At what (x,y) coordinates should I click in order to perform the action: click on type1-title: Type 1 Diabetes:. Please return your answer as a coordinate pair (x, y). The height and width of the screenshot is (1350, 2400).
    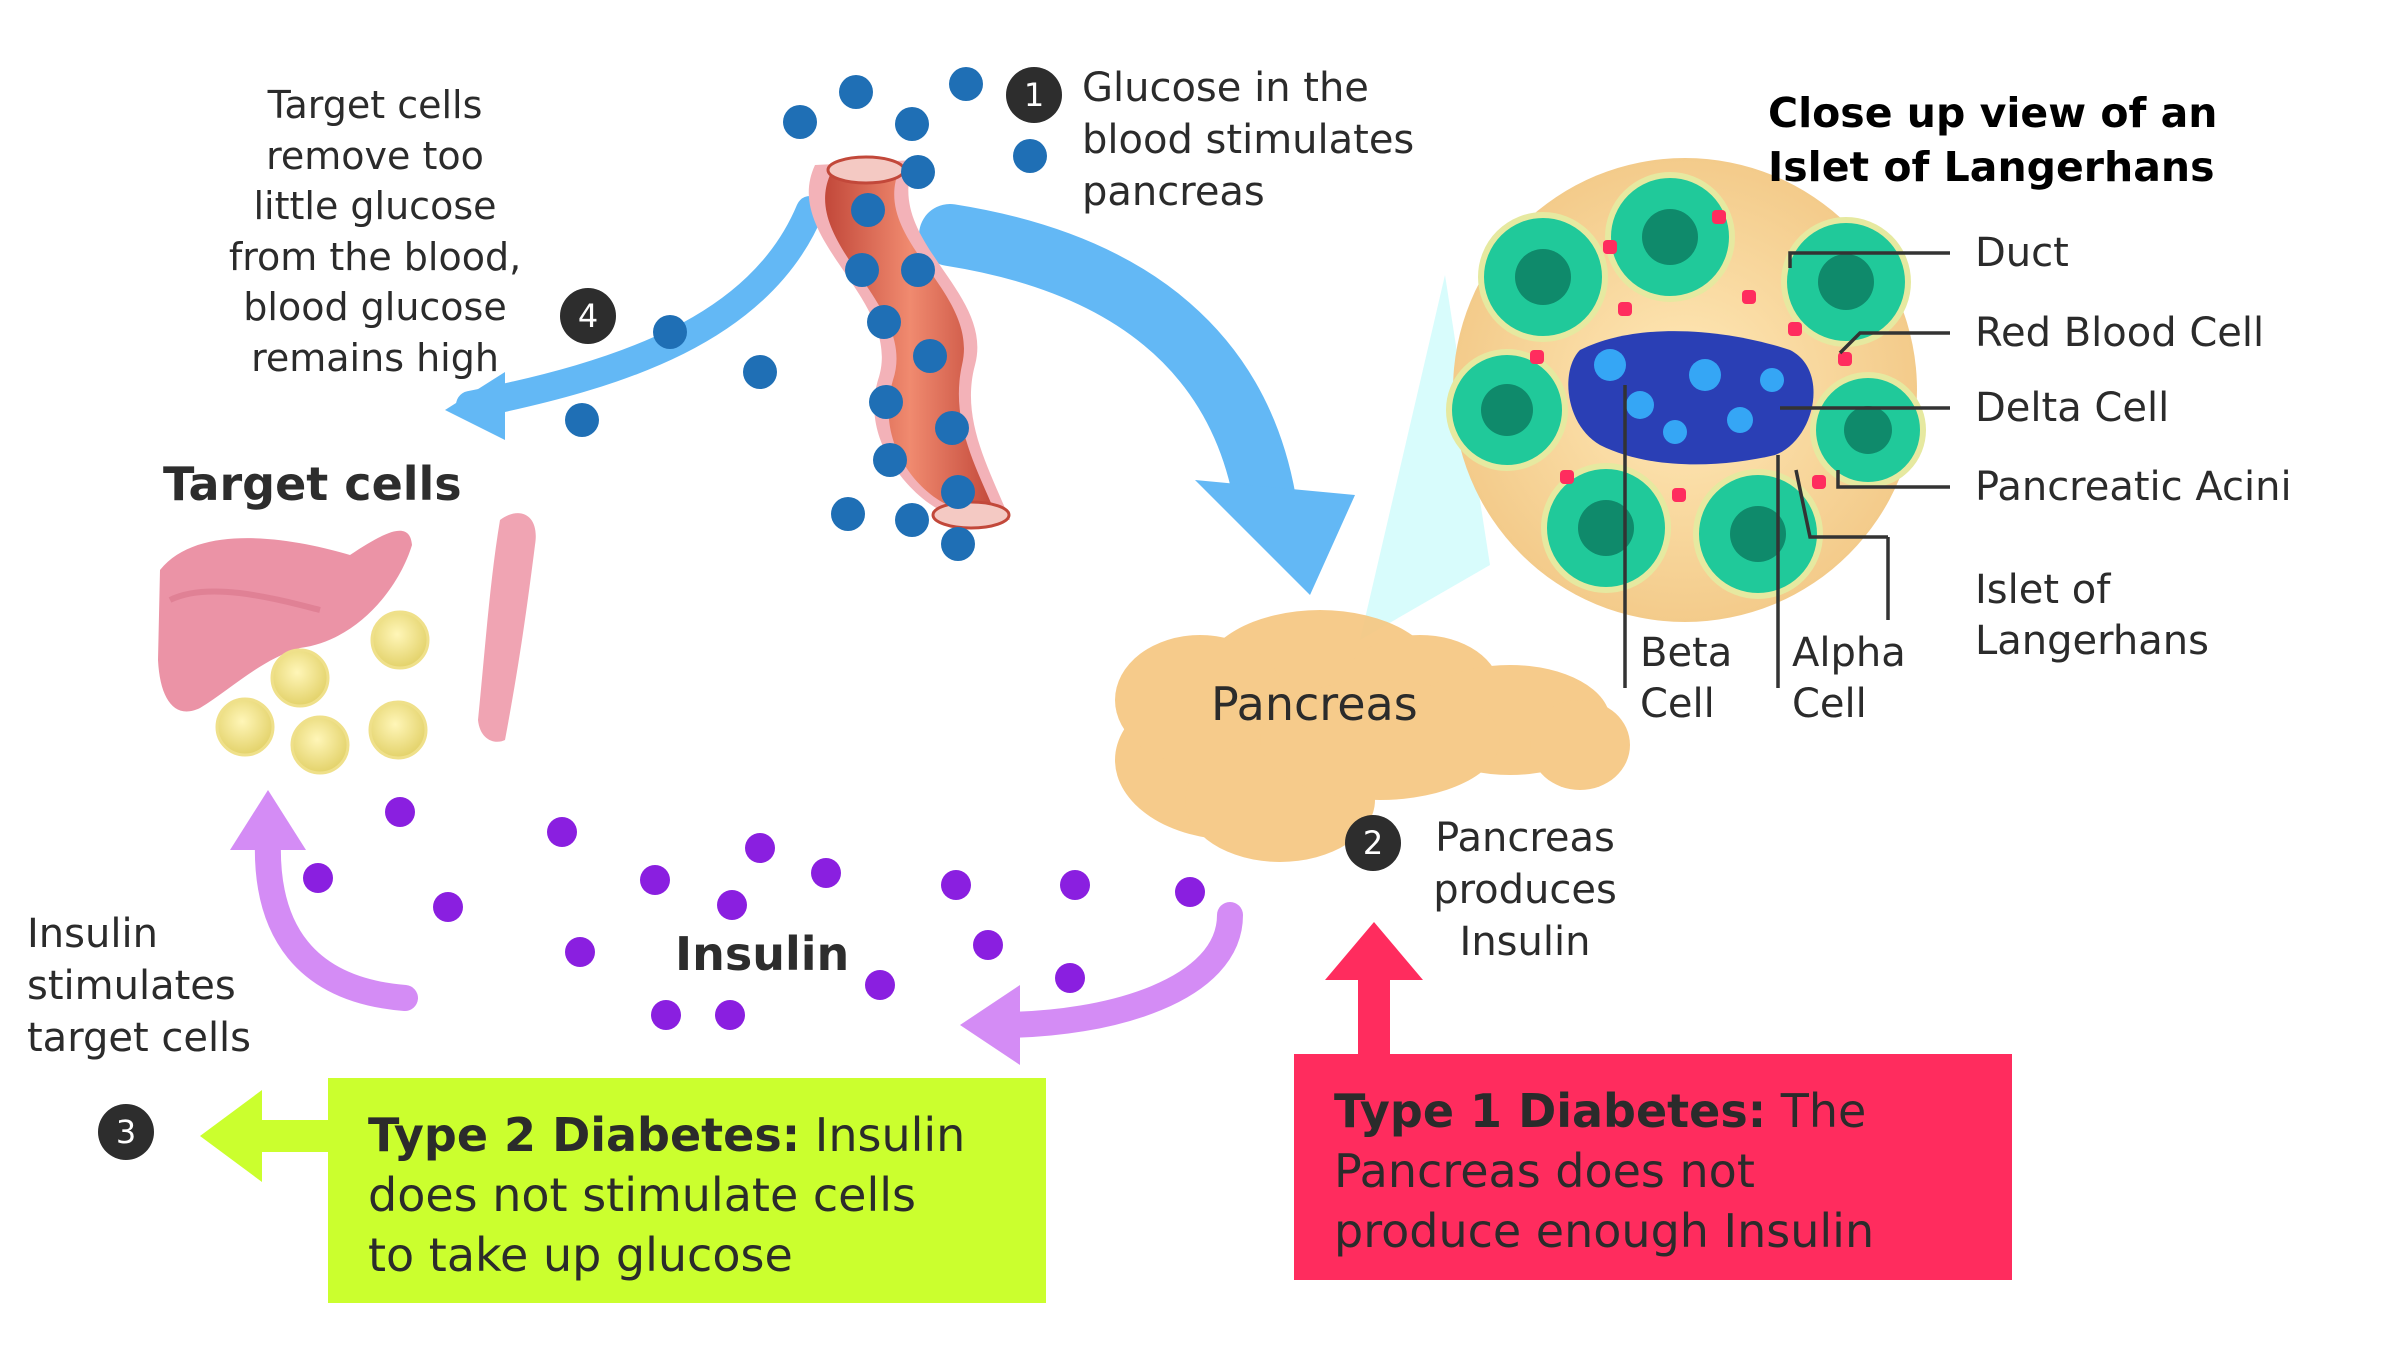
    Looking at the image, I should click on (1550, 1111).